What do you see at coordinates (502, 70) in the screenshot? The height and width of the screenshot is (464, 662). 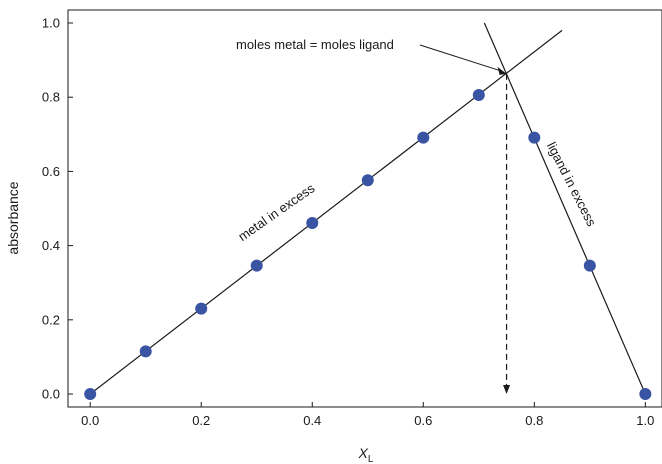 I see `annotation-leader-arrowhead` at bounding box center [502, 70].